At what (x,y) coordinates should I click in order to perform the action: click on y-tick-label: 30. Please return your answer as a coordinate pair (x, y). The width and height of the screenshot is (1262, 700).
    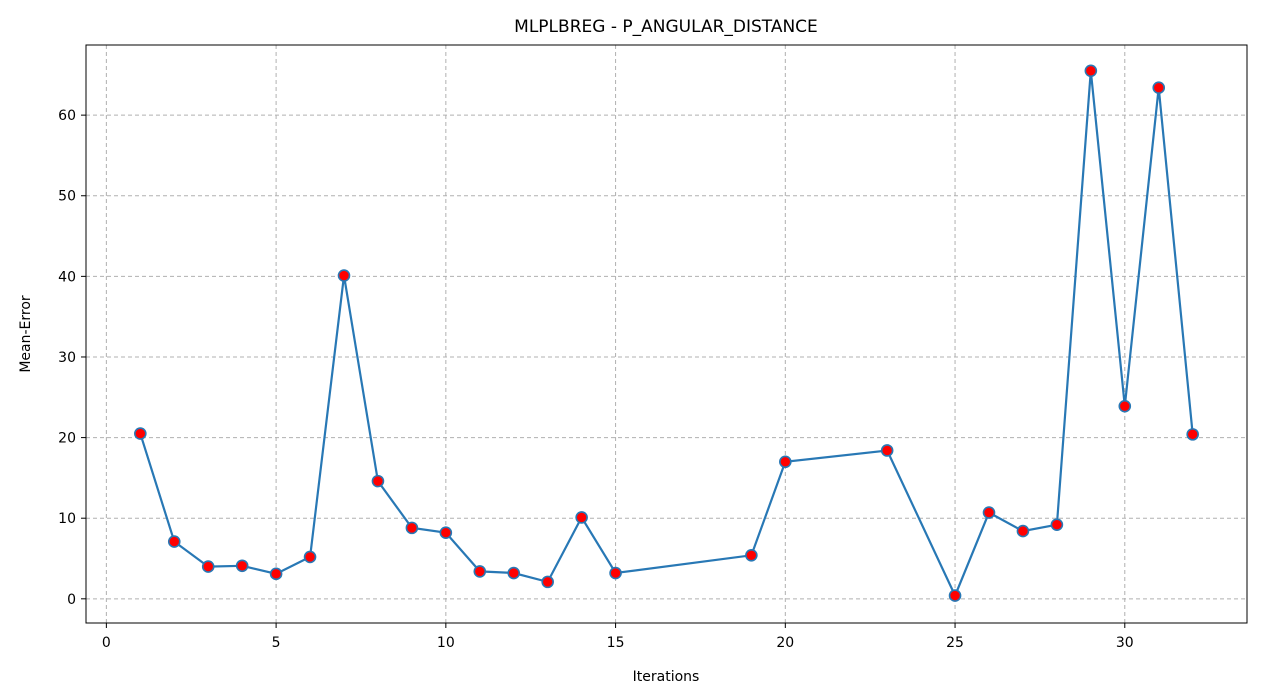
    Looking at the image, I should click on (67, 358).